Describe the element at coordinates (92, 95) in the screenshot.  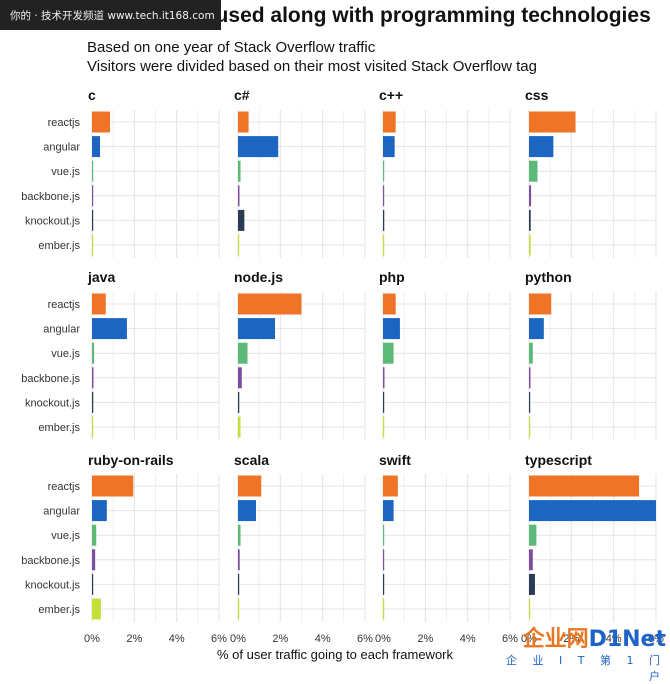
I see `facet-title: c` at that location.